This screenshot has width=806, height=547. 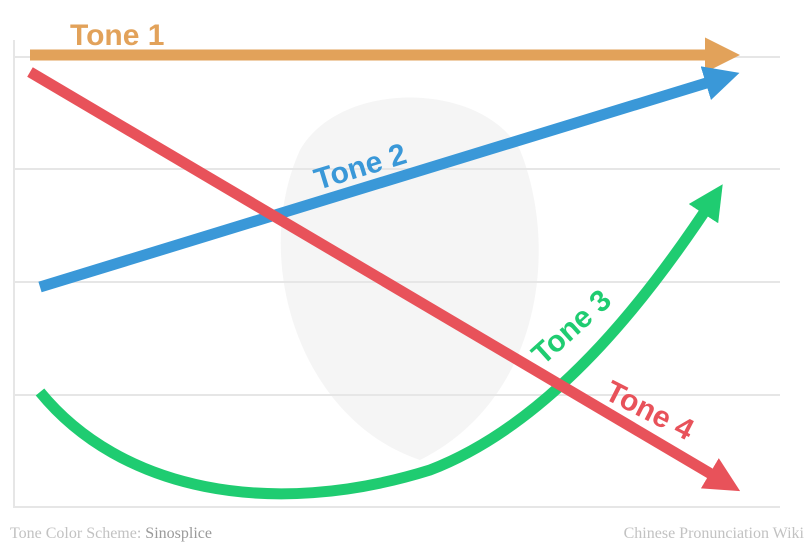 I want to click on tone-1-label: Tone 1, so click(x=117, y=35).